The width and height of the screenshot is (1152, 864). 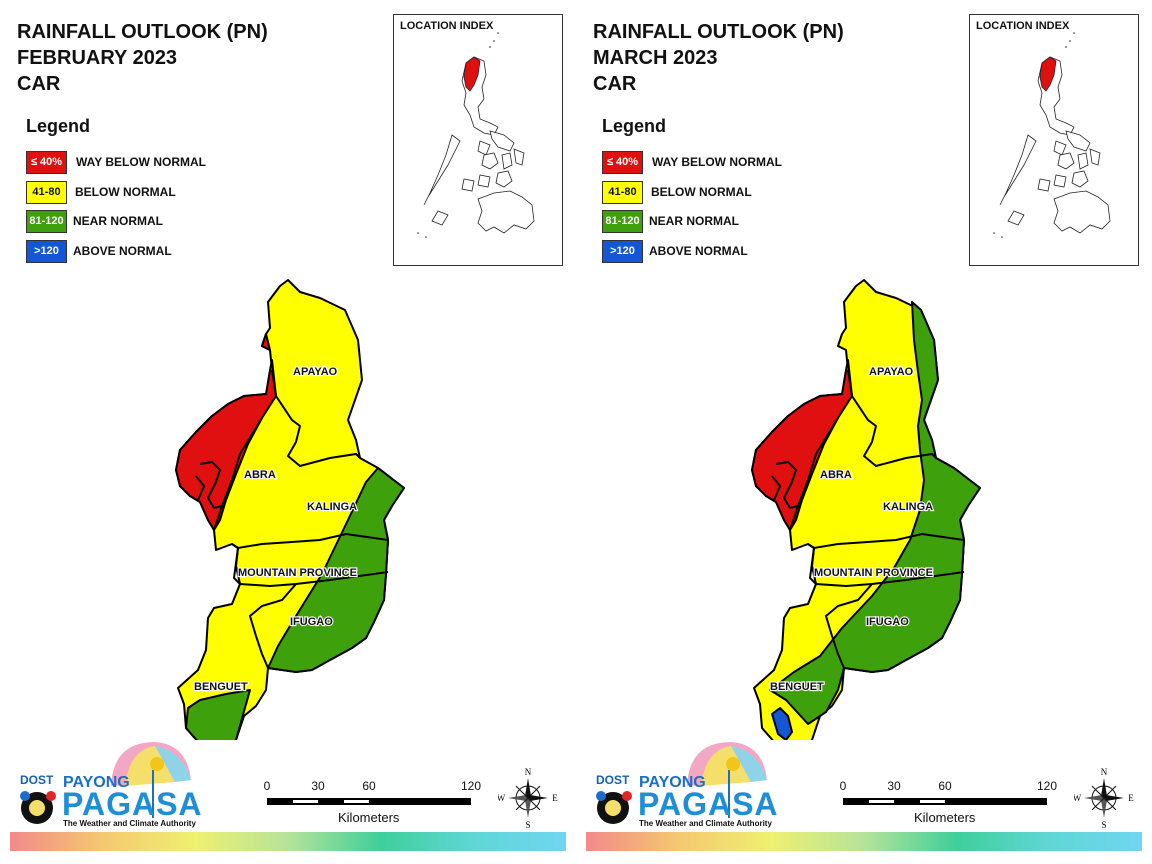 I want to click on legend-label: BELOW NORMAL, so click(x=125, y=192).